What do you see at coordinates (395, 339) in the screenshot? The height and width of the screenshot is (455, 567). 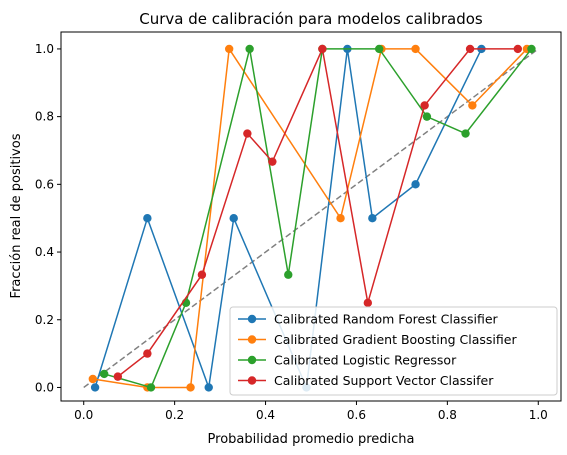 I see `legend-label: Calibrated Gradient Boosting Classifier` at bounding box center [395, 339].